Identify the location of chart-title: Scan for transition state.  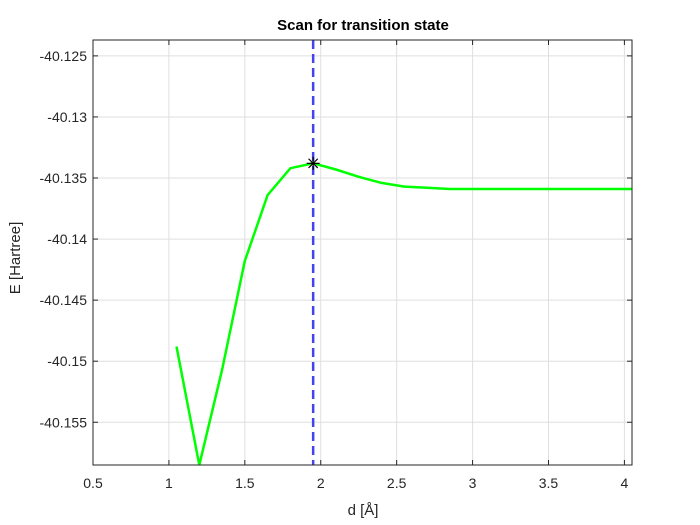
(363, 25).